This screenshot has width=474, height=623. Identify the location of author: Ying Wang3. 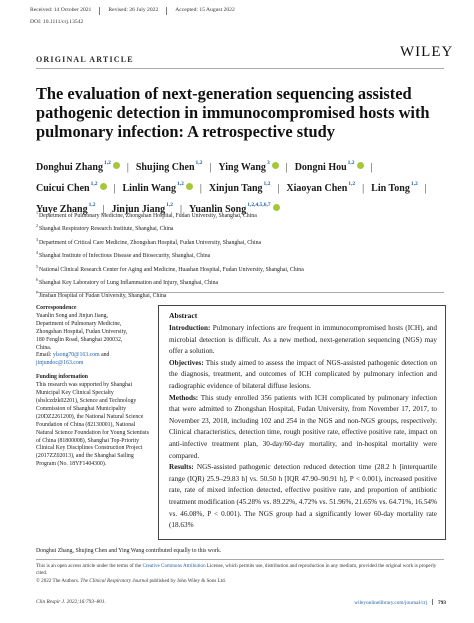
(248, 165).